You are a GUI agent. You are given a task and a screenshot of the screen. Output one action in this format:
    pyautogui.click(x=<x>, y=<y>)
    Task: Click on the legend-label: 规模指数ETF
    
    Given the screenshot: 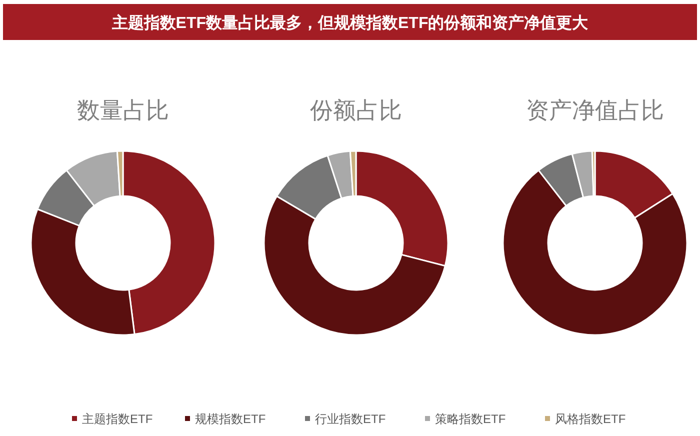 What is the action you would take?
    pyautogui.click(x=230, y=419)
    